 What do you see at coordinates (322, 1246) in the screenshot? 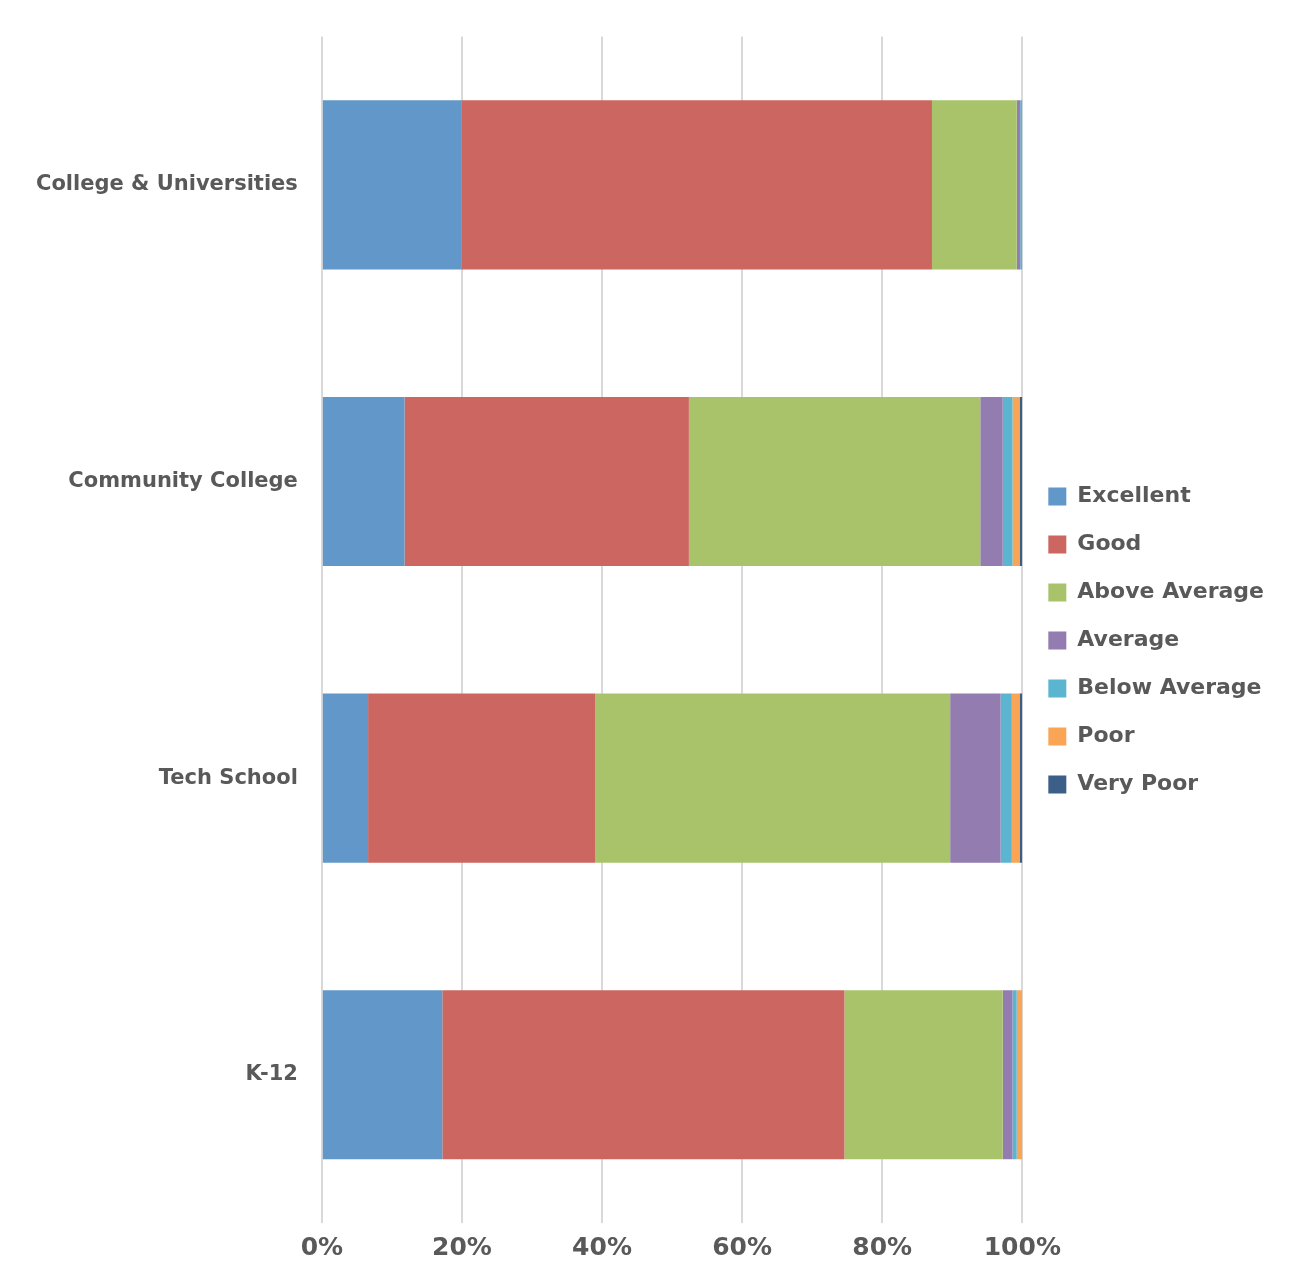
I see `x-tick-label: 0%` at bounding box center [322, 1246].